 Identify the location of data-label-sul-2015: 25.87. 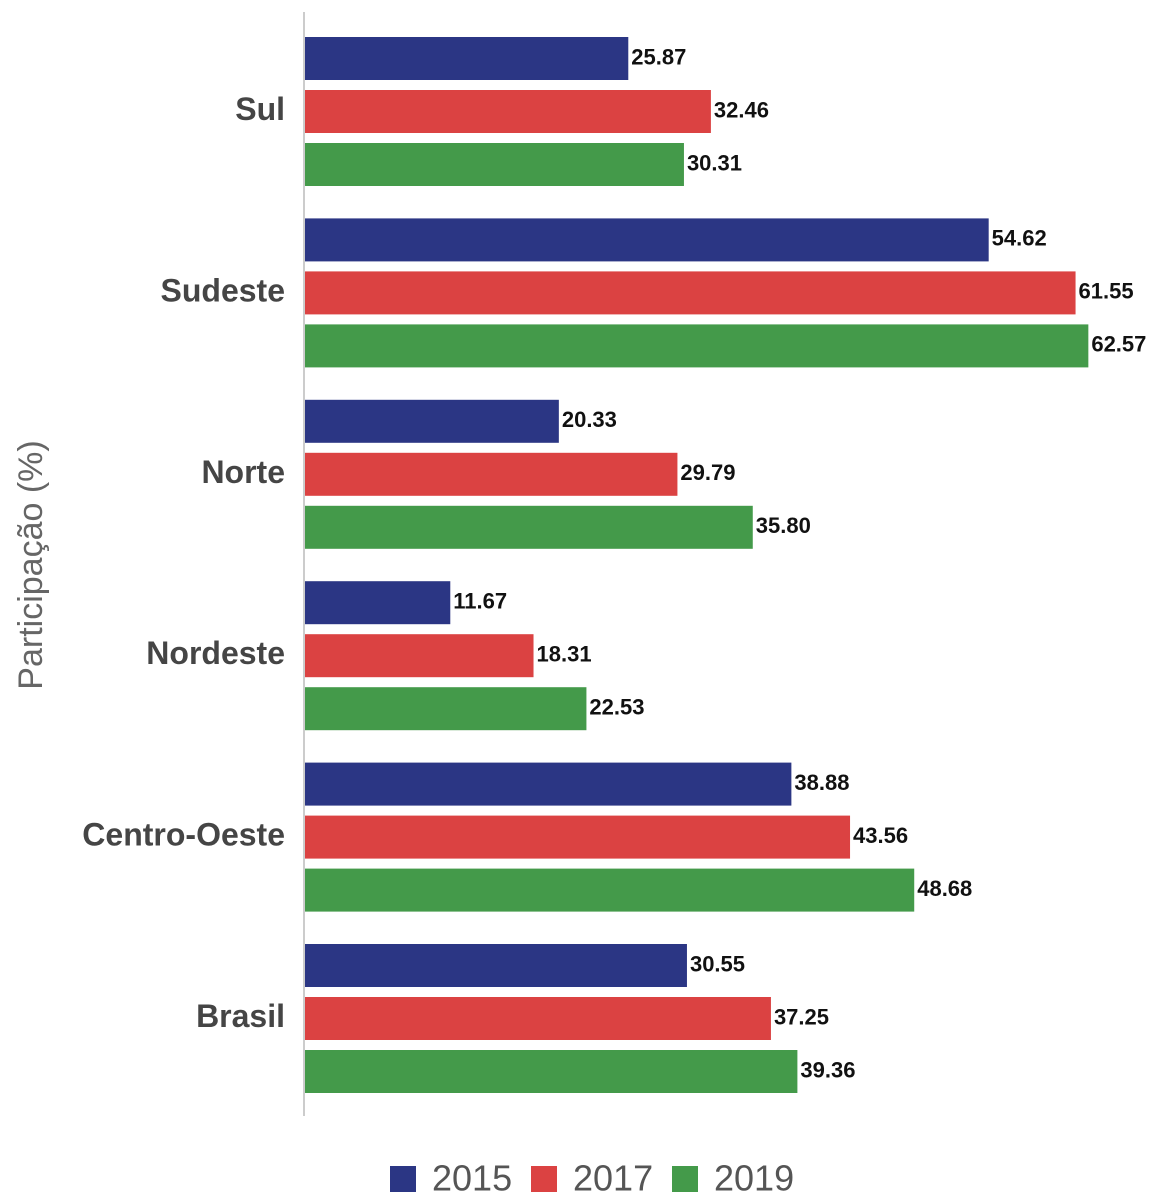
(658, 56).